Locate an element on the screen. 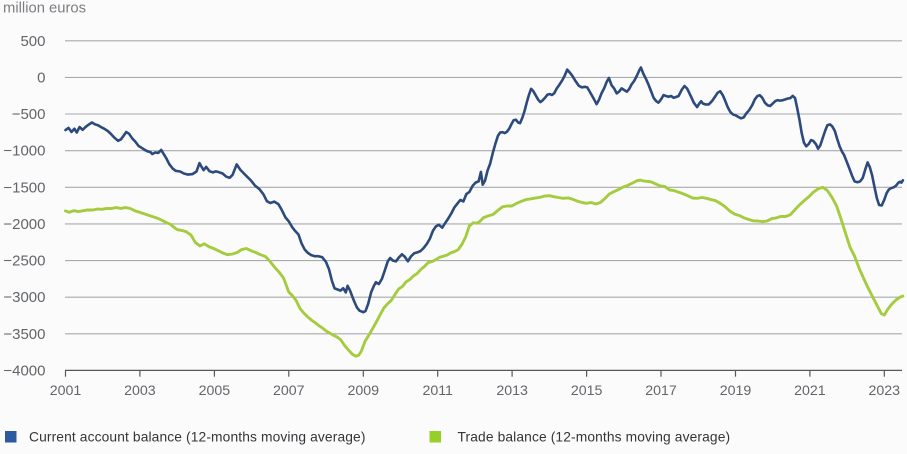 This screenshot has width=907, height=454. svg-text: −1000 is located at coordinates (24, 151).